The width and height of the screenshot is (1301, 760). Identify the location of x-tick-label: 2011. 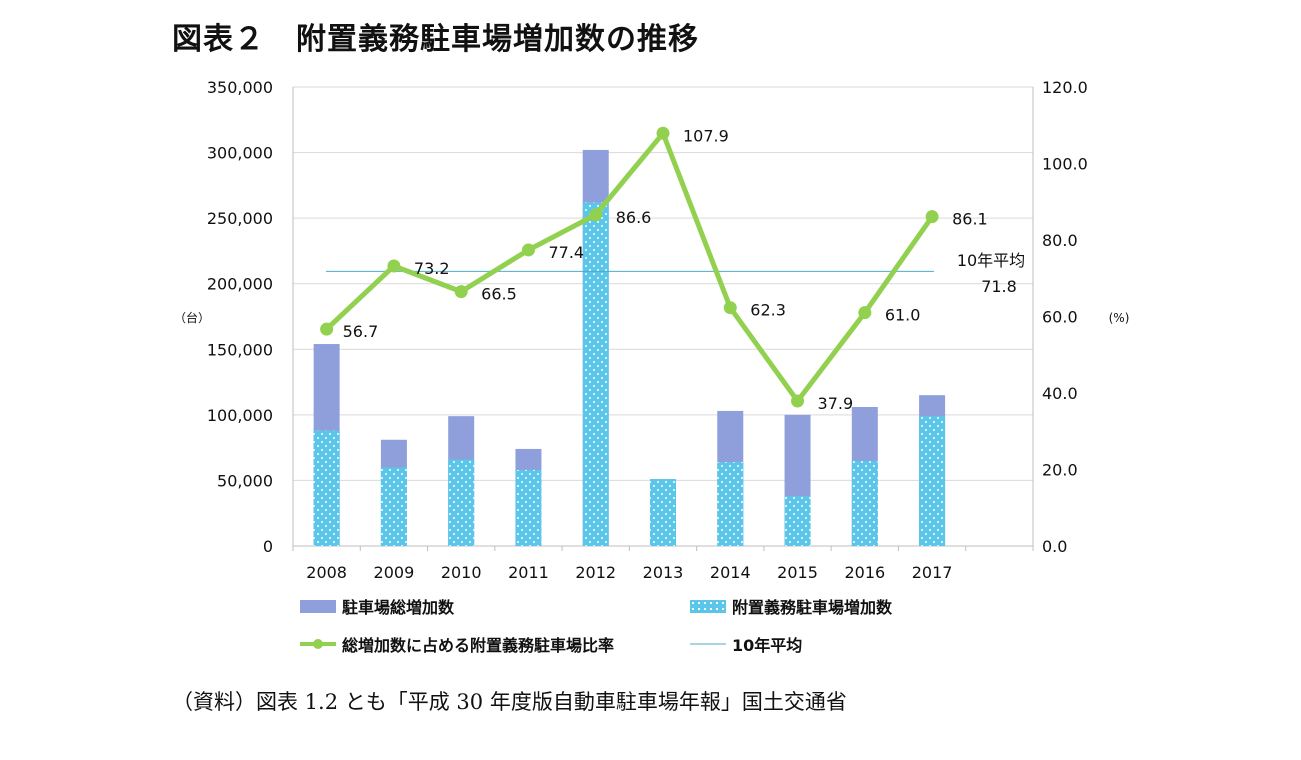
(528, 572).